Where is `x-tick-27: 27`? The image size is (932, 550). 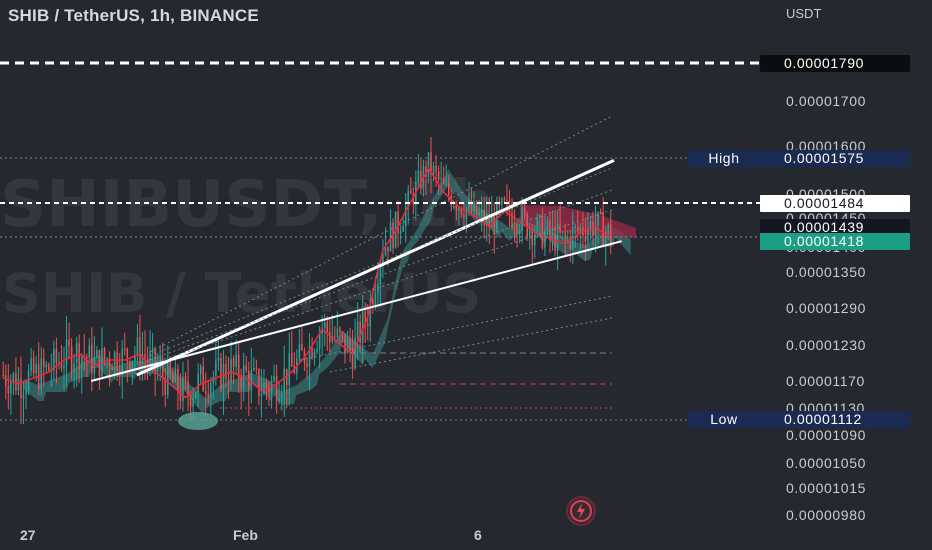
x-tick-27: 27 is located at coordinates (28, 535).